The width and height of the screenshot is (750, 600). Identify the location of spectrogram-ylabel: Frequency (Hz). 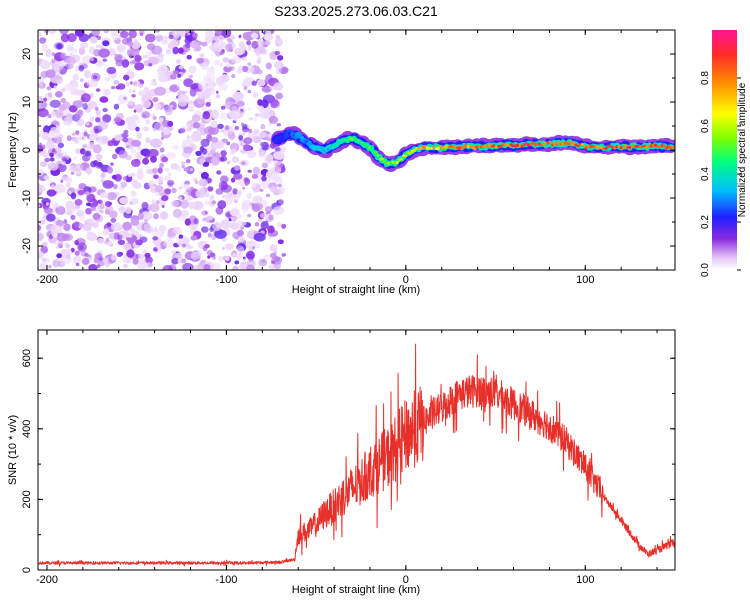
(13, 150).